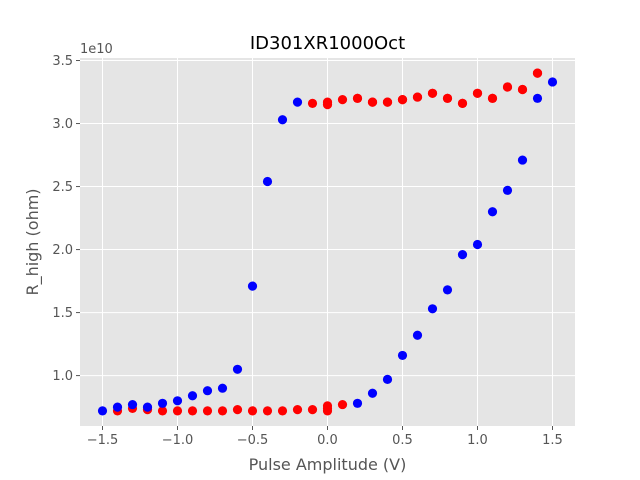 The image size is (640, 480). I want to click on x-tick-label: −0.5, so click(253, 440).